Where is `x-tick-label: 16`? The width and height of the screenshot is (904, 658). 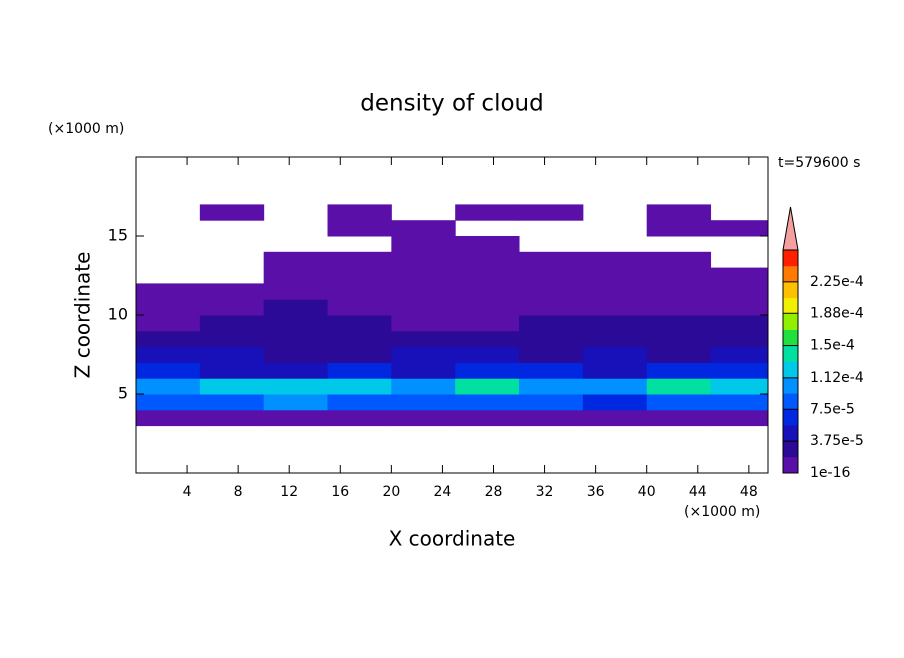
x-tick-label: 16 is located at coordinates (340, 492).